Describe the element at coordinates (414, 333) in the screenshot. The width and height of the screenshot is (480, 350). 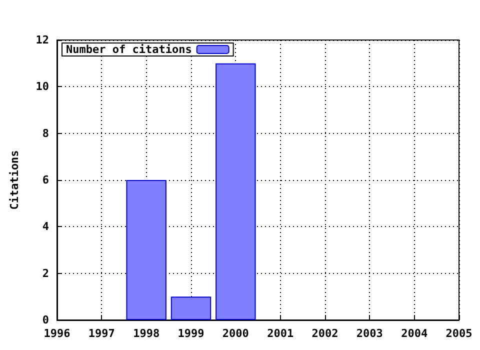
I see `x-tick-label: 2004` at that location.